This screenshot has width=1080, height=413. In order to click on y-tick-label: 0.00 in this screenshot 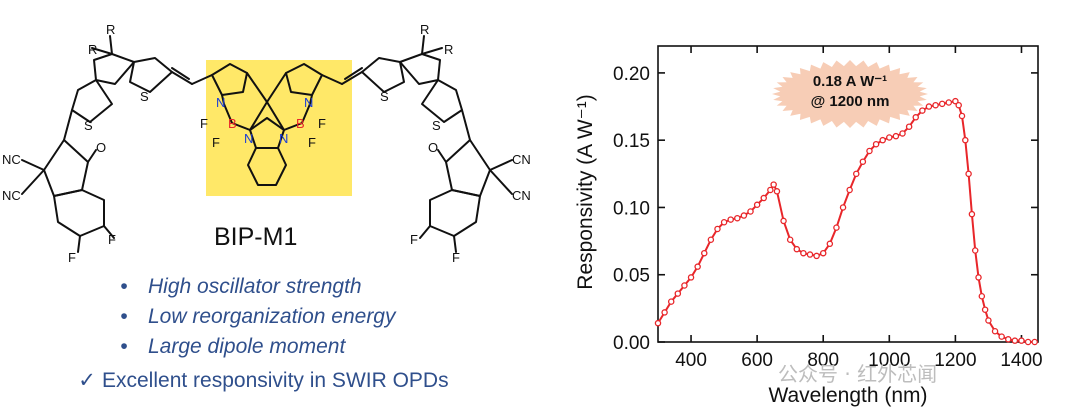, I will do `click(631, 343)`.